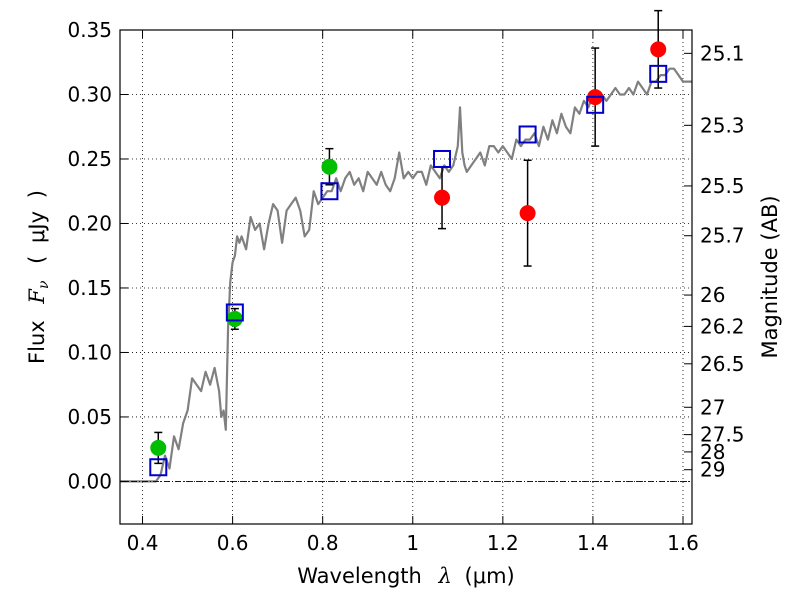  I want to click on y-tick-label: 0.35, so click(89, 30).